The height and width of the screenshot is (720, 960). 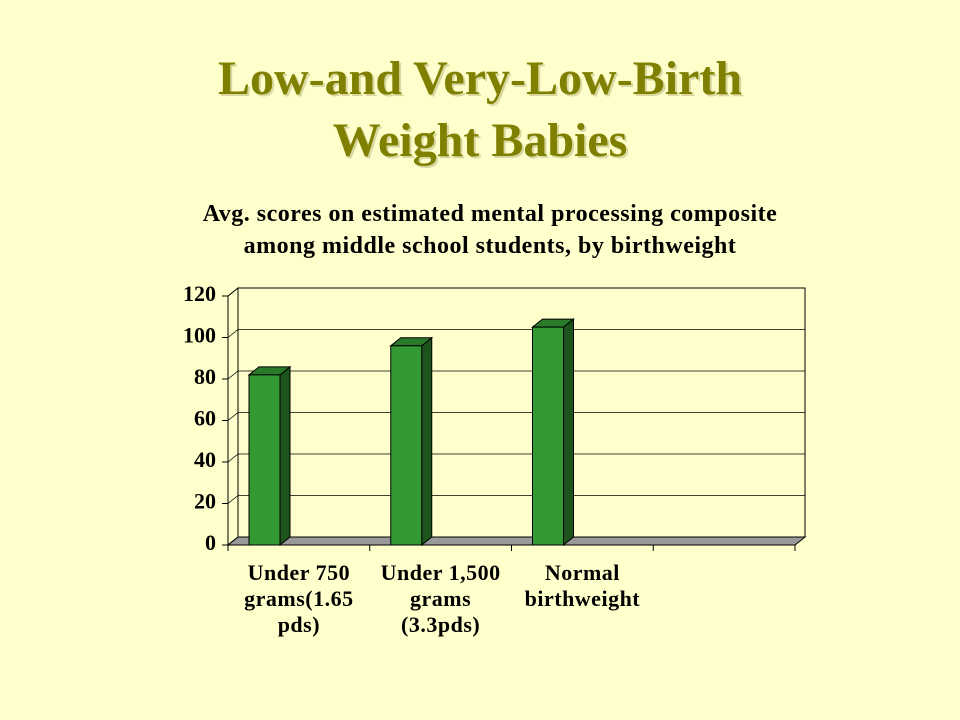 What do you see at coordinates (210, 542) in the screenshot?
I see `y-tick-label: 0` at bounding box center [210, 542].